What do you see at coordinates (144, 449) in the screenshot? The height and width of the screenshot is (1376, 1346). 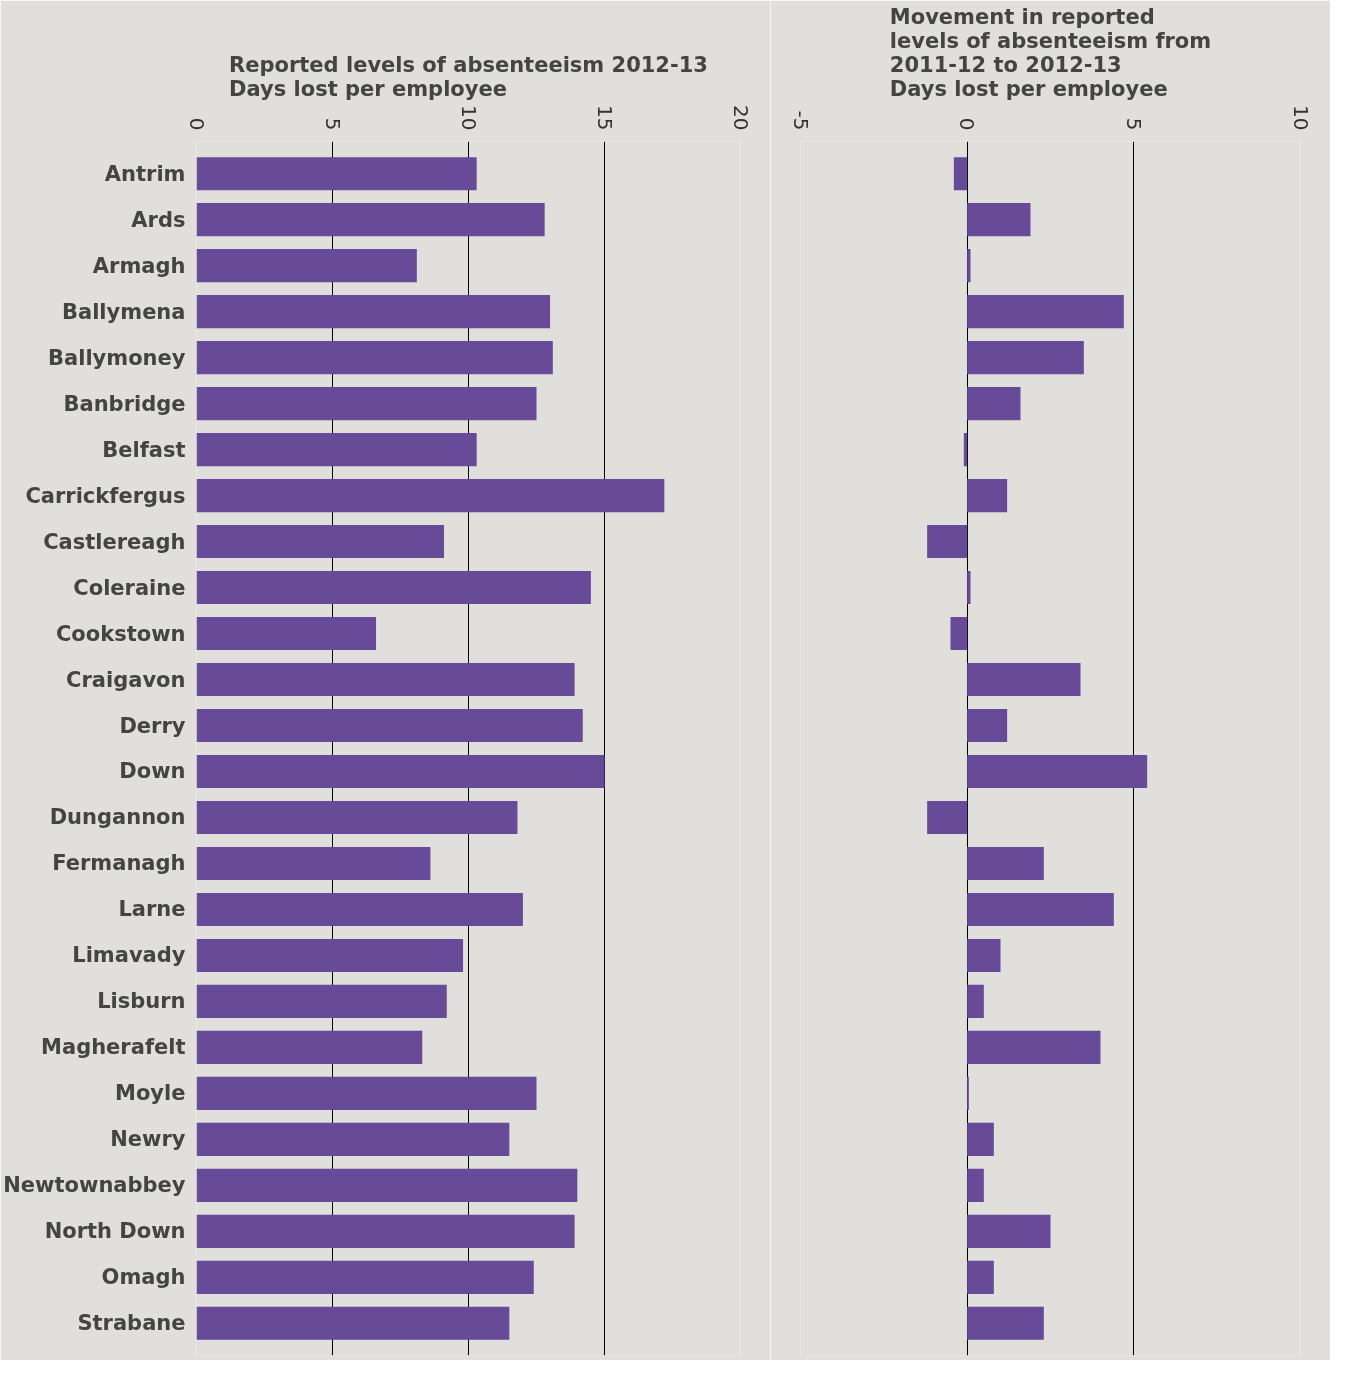 I see `y-tick-label: Belfast` at bounding box center [144, 449].